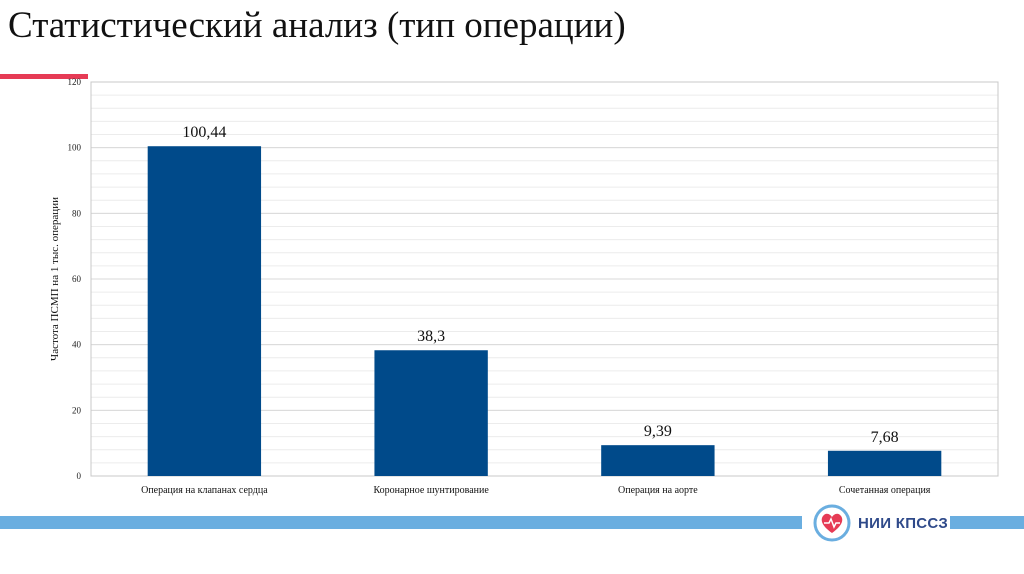 This screenshot has height=574, width=1024. I want to click on x-tick-label: Операция на клапанах сердца, so click(204, 490).